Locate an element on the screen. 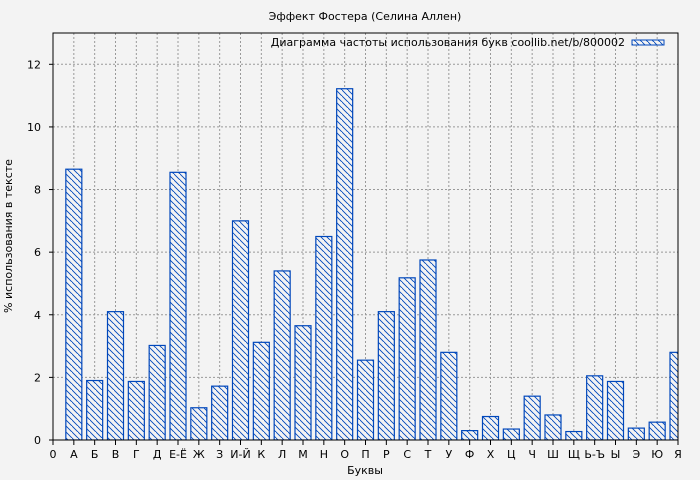 The width and height of the screenshot is (700, 480). bar-Х is located at coordinates (490, 427).